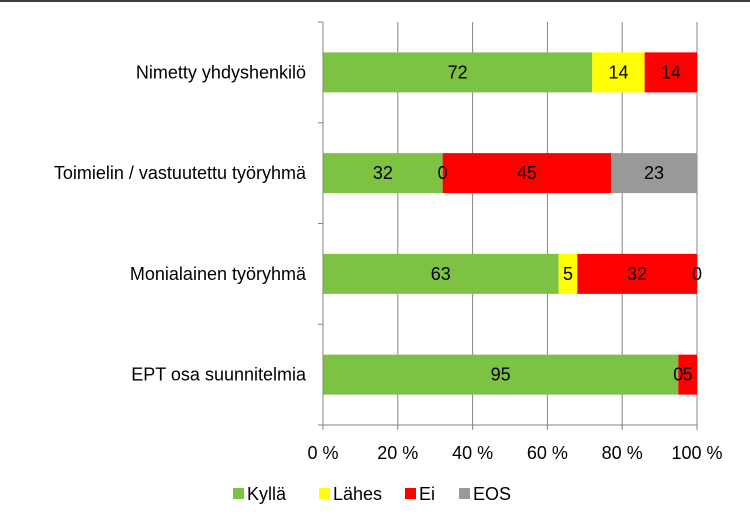  What do you see at coordinates (221, 72) in the screenshot?
I see `category-label: Nimetty yhdyshenkilö` at bounding box center [221, 72].